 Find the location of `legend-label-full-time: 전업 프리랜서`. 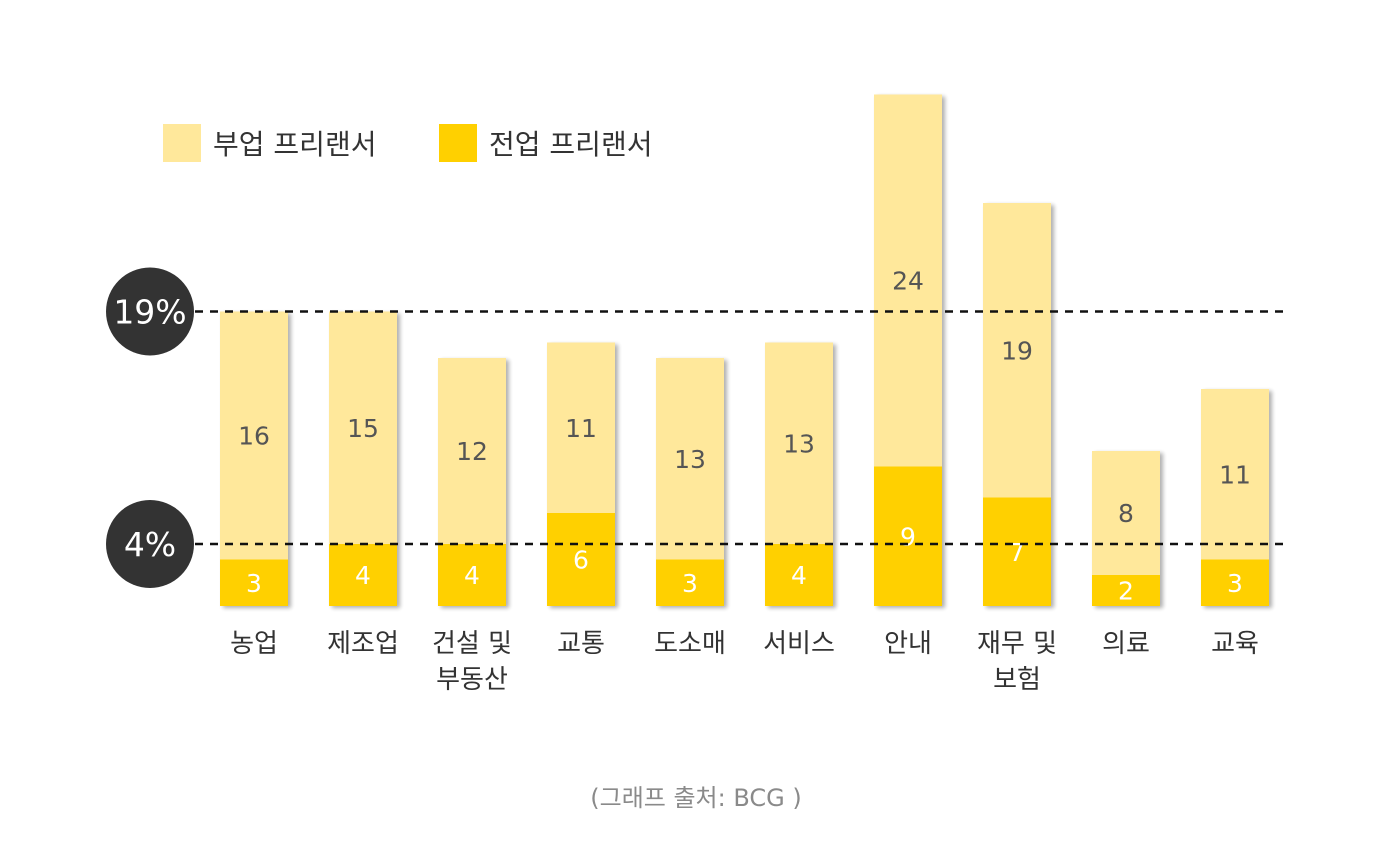

legend-label-full-time: 전업 프리랜서 is located at coordinates (571, 144).